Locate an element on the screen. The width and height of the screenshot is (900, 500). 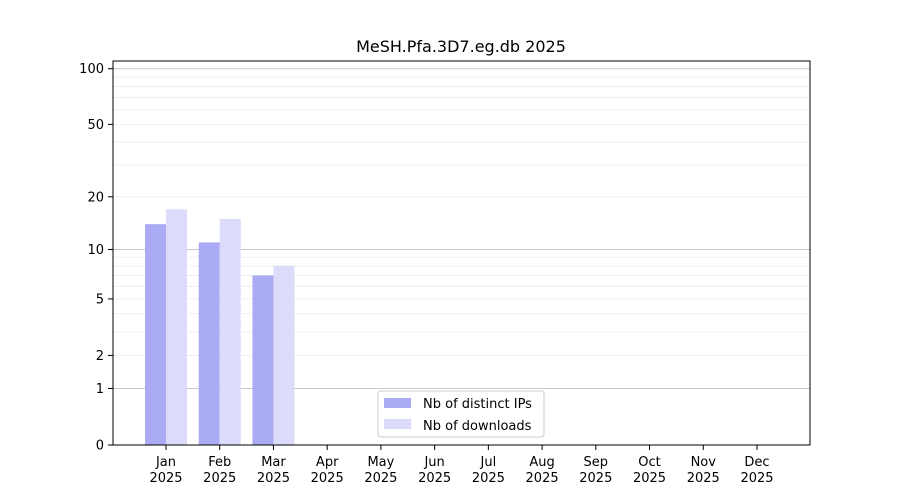
y-axis: 0 1 2 5 10 20 50 100 is located at coordinates (96, 258).